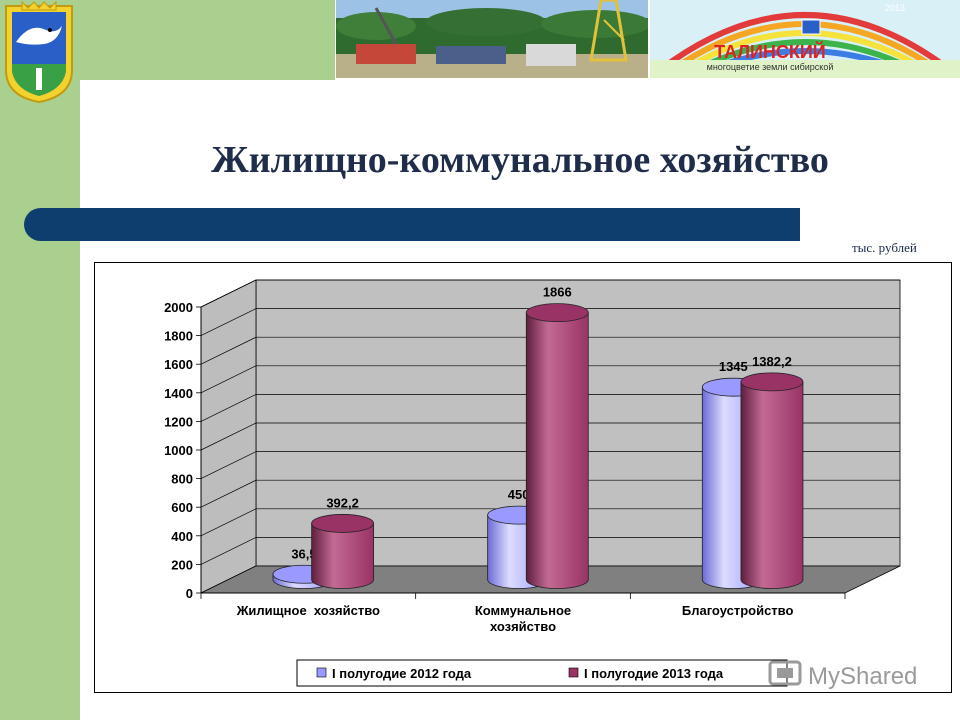  I want to click on page-title: Жилищно-коммунальное хозяйство, so click(520, 160).